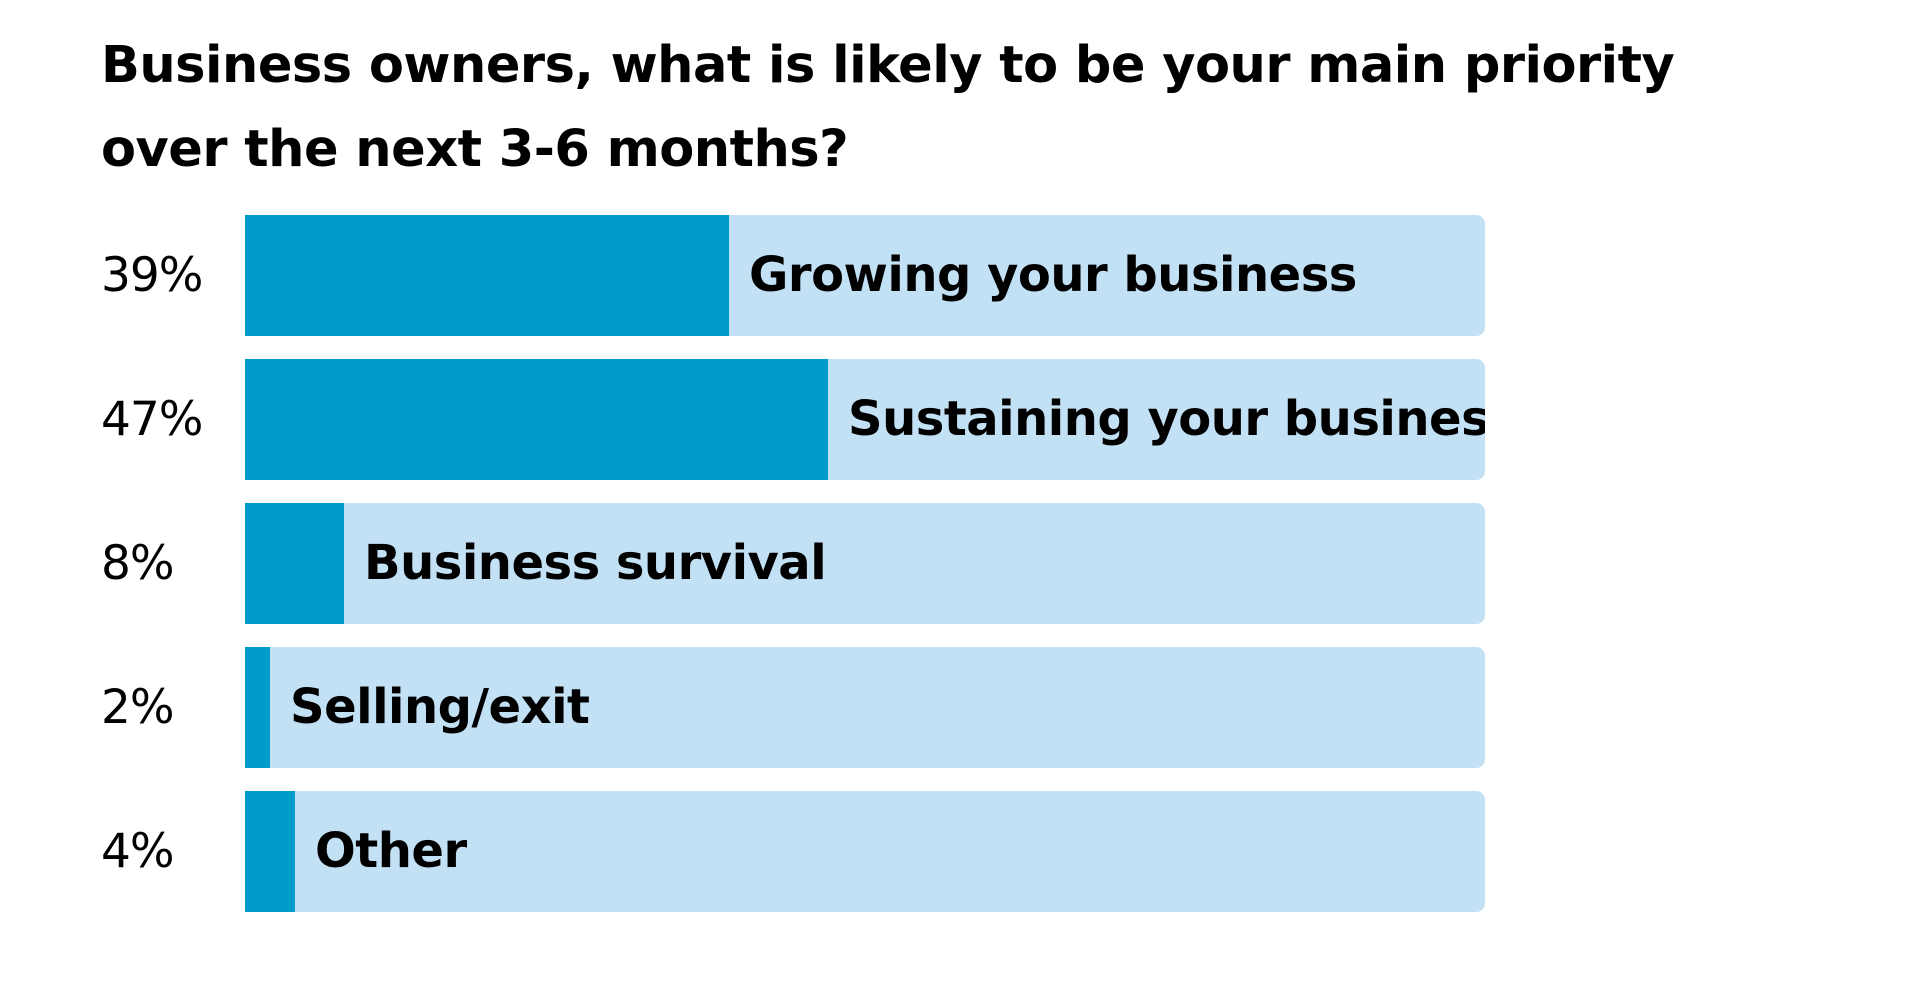 The image size is (1920, 1000). Describe the element at coordinates (865, 563) in the screenshot. I see `bar-track: Business survival` at that location.